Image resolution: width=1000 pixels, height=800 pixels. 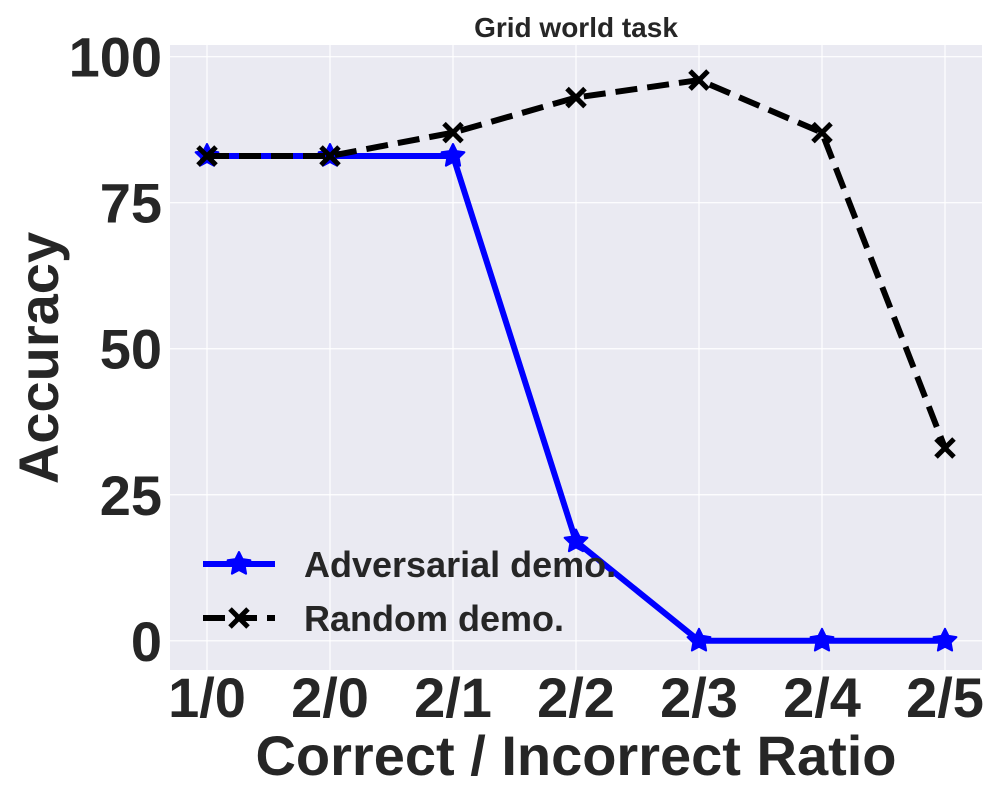 I want to click on x-tick-label: 2/4, so click(x=822, y=697).